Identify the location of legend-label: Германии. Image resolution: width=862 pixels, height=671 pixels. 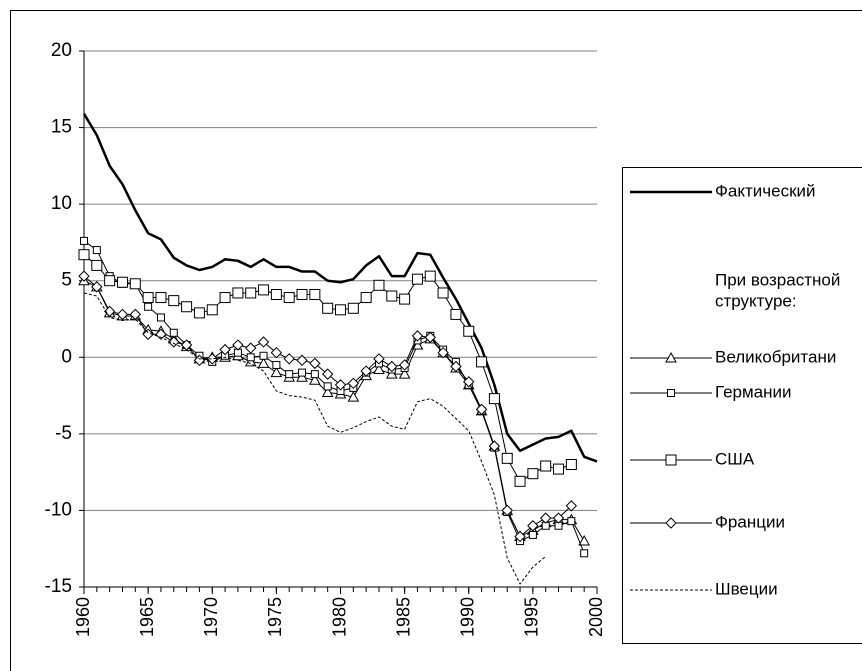
(753, 391).